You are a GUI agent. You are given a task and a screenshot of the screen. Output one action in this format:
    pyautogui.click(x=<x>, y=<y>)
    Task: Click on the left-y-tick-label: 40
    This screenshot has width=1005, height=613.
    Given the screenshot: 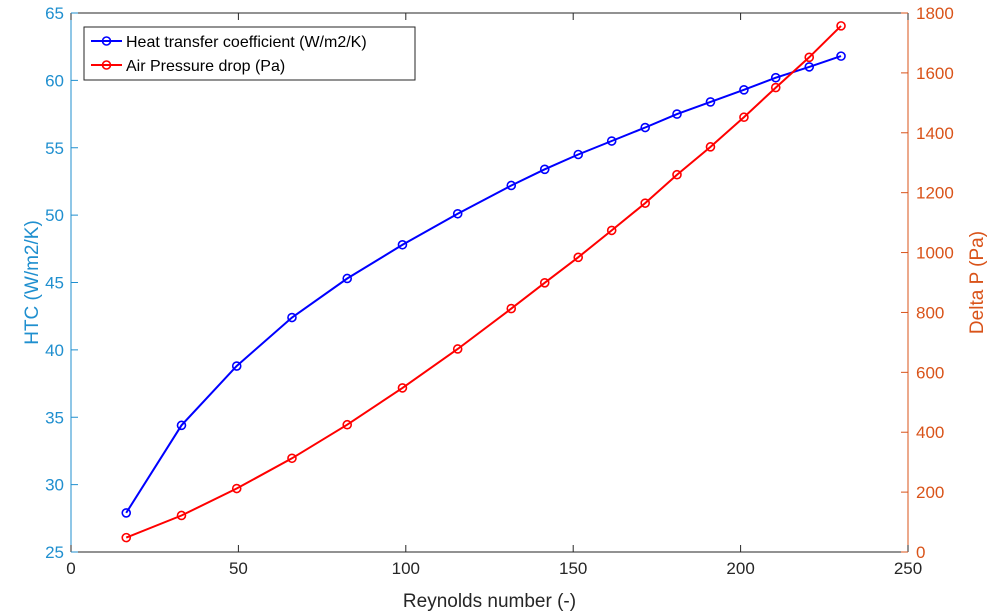 What is the action you would take?
    pyautogui.click(x=54, y=350)
    